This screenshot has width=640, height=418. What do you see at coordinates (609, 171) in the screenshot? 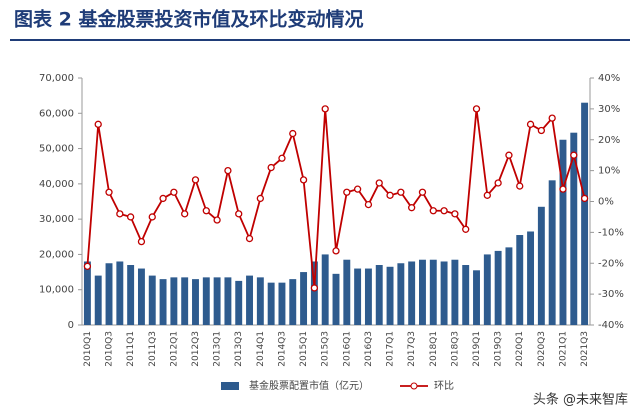
I see `y2-tick-label: 10%` at bounding box center [609, 171].